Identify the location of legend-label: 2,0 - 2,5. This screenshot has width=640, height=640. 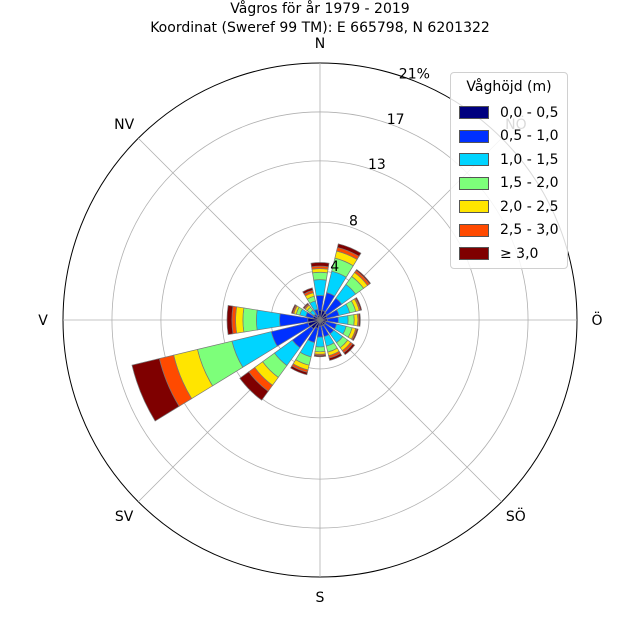
(529, 206).